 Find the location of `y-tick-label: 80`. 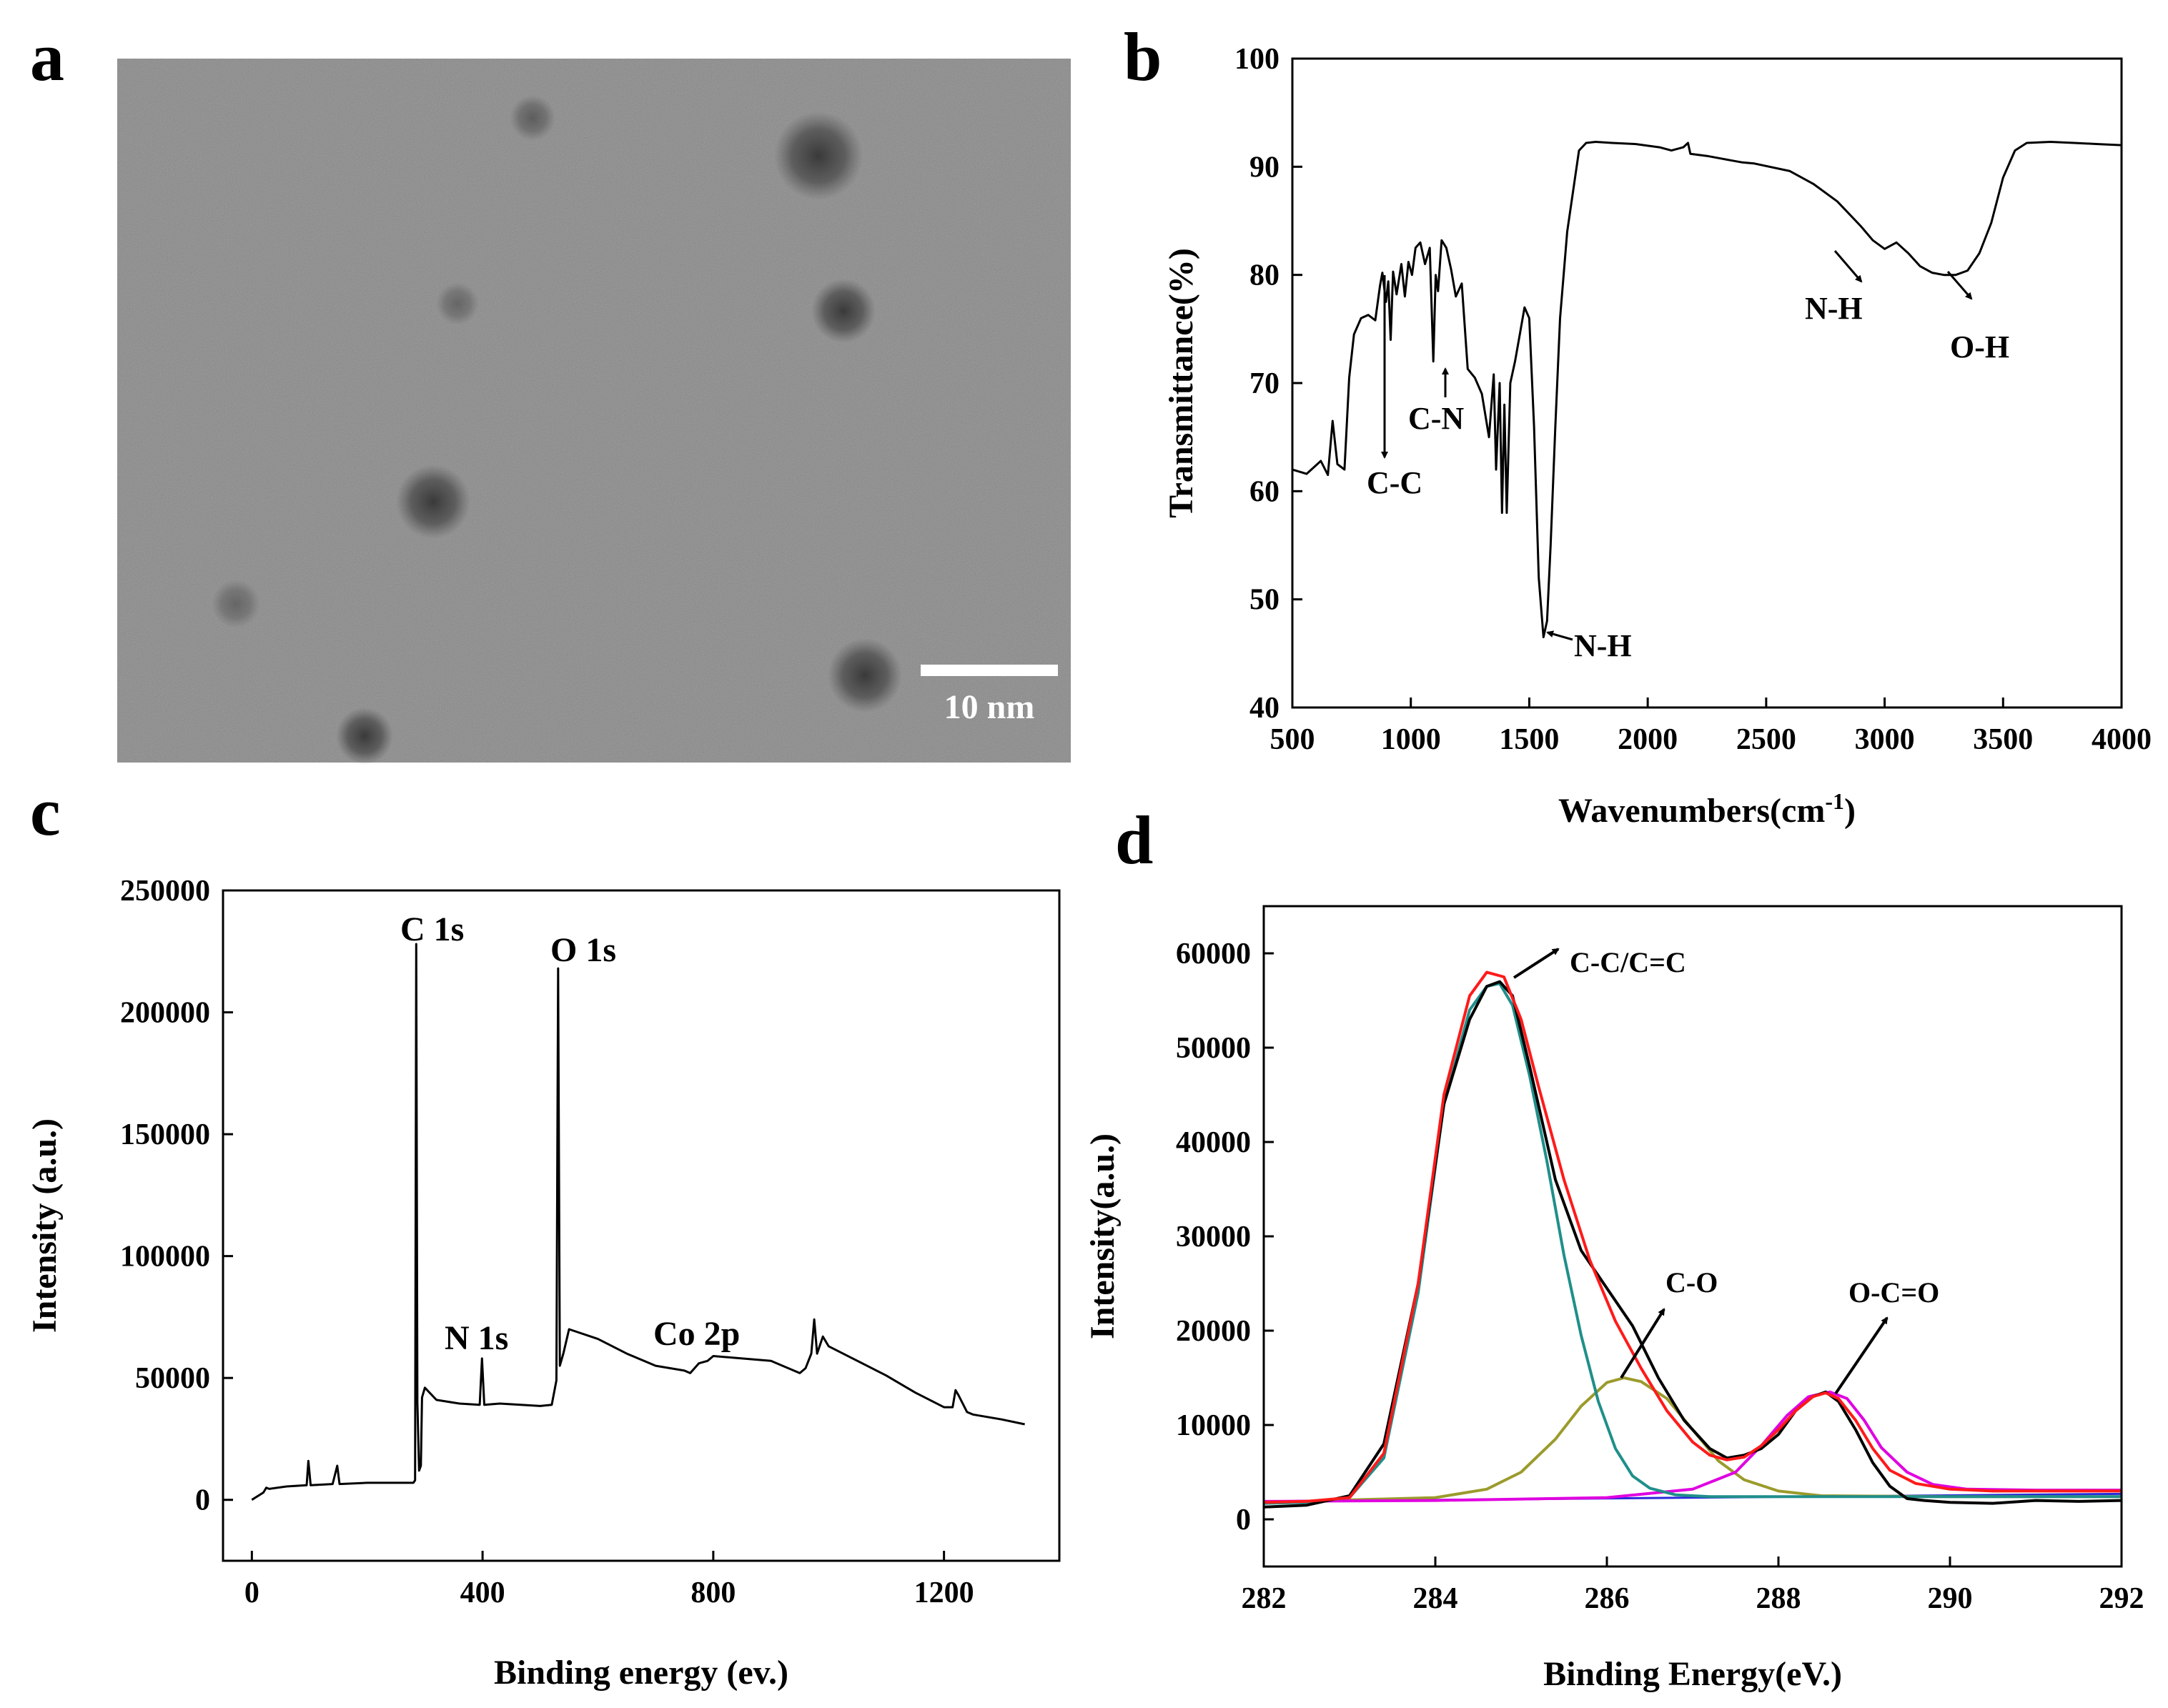

y-tick-label: 80 is located at coordinates (1264, 275).